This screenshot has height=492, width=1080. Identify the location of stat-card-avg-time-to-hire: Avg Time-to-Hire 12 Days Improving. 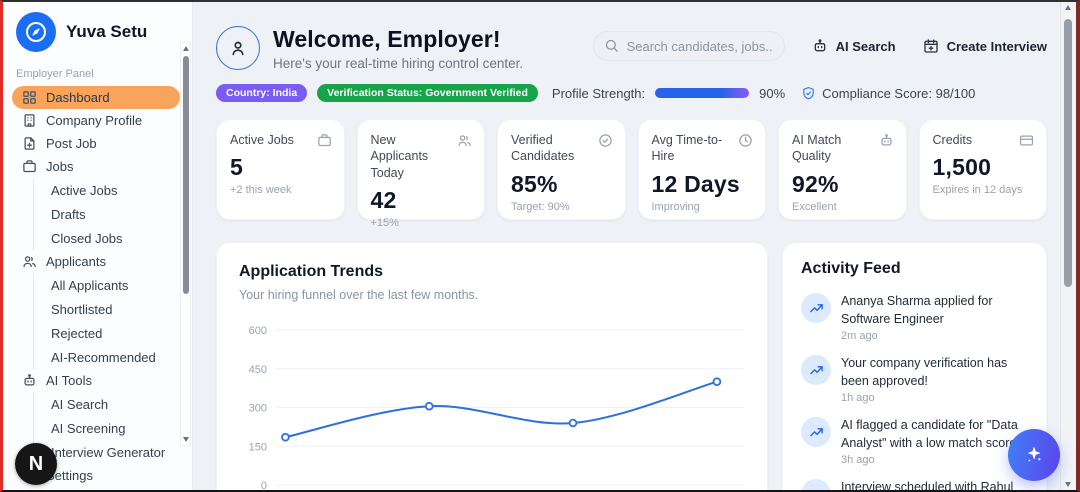
(701, 169).